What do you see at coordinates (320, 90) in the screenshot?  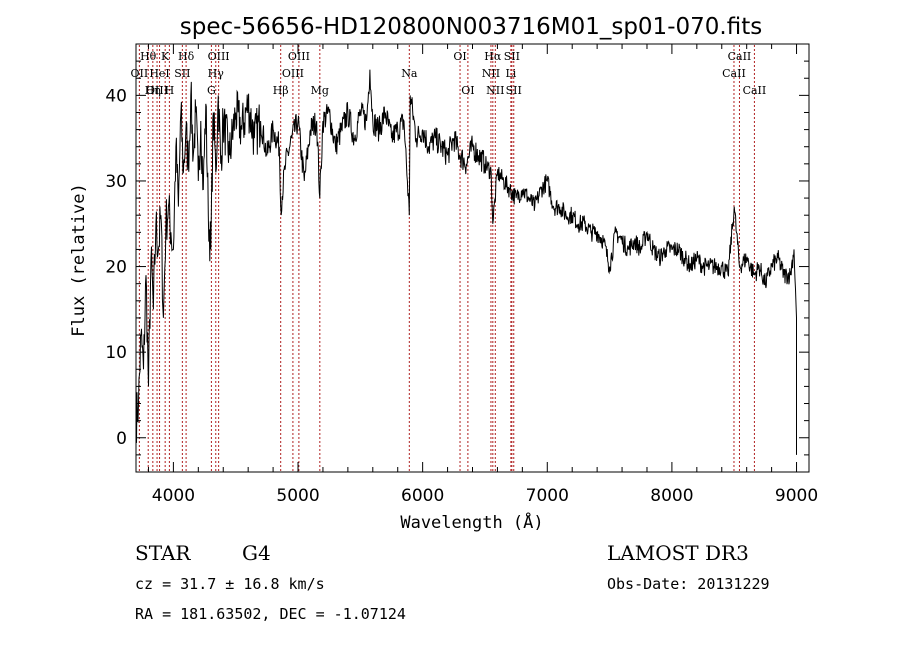 I see `spectral-line-label: Mg` at bounding box center [320, 90].